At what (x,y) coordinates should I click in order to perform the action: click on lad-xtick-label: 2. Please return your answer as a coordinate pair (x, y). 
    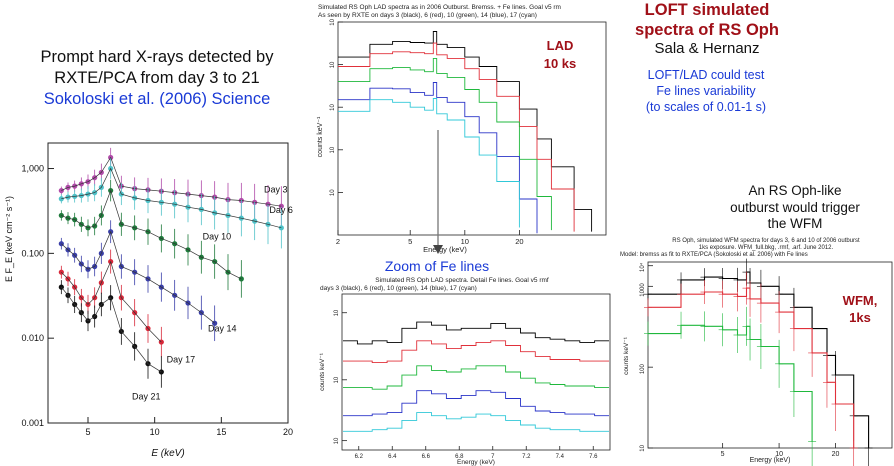
    Looking at the image, I should click on (338, 241).